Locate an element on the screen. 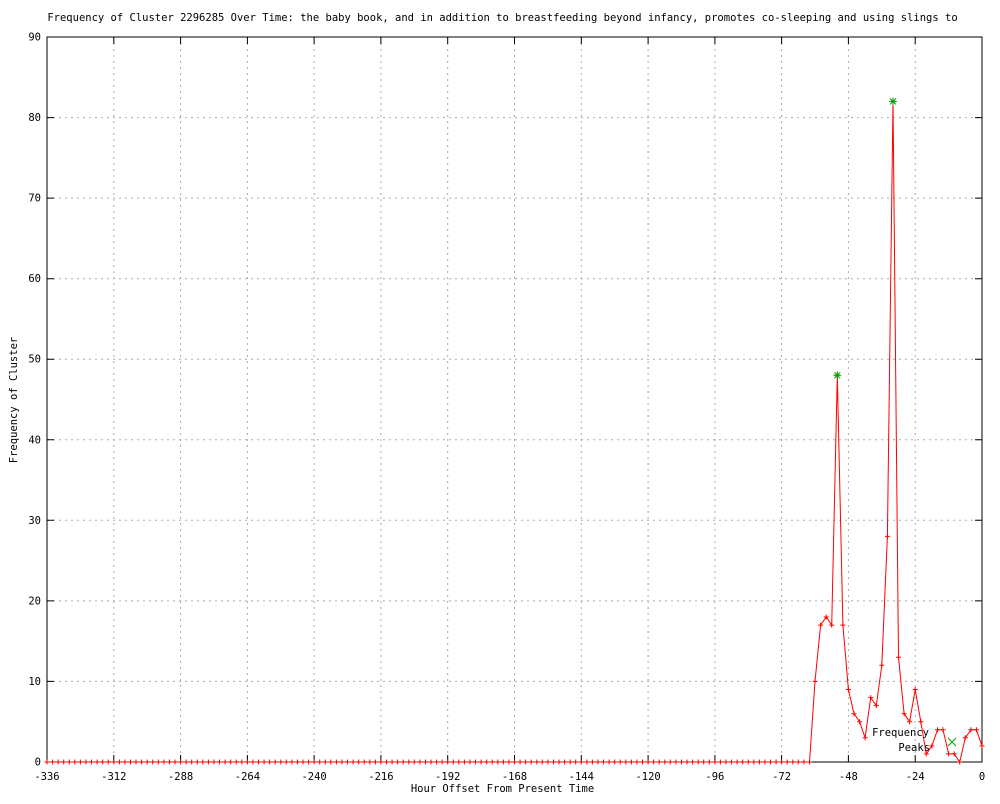  peak-asterisk-icon is located at coordinates (865, 238).